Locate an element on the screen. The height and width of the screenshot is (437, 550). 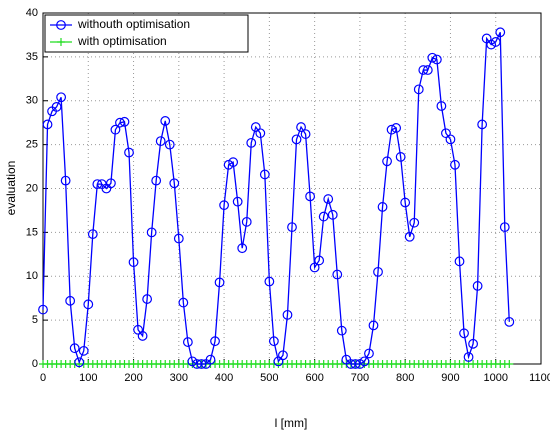
x-tick-label: 200 is located at coordinates (133, 378).